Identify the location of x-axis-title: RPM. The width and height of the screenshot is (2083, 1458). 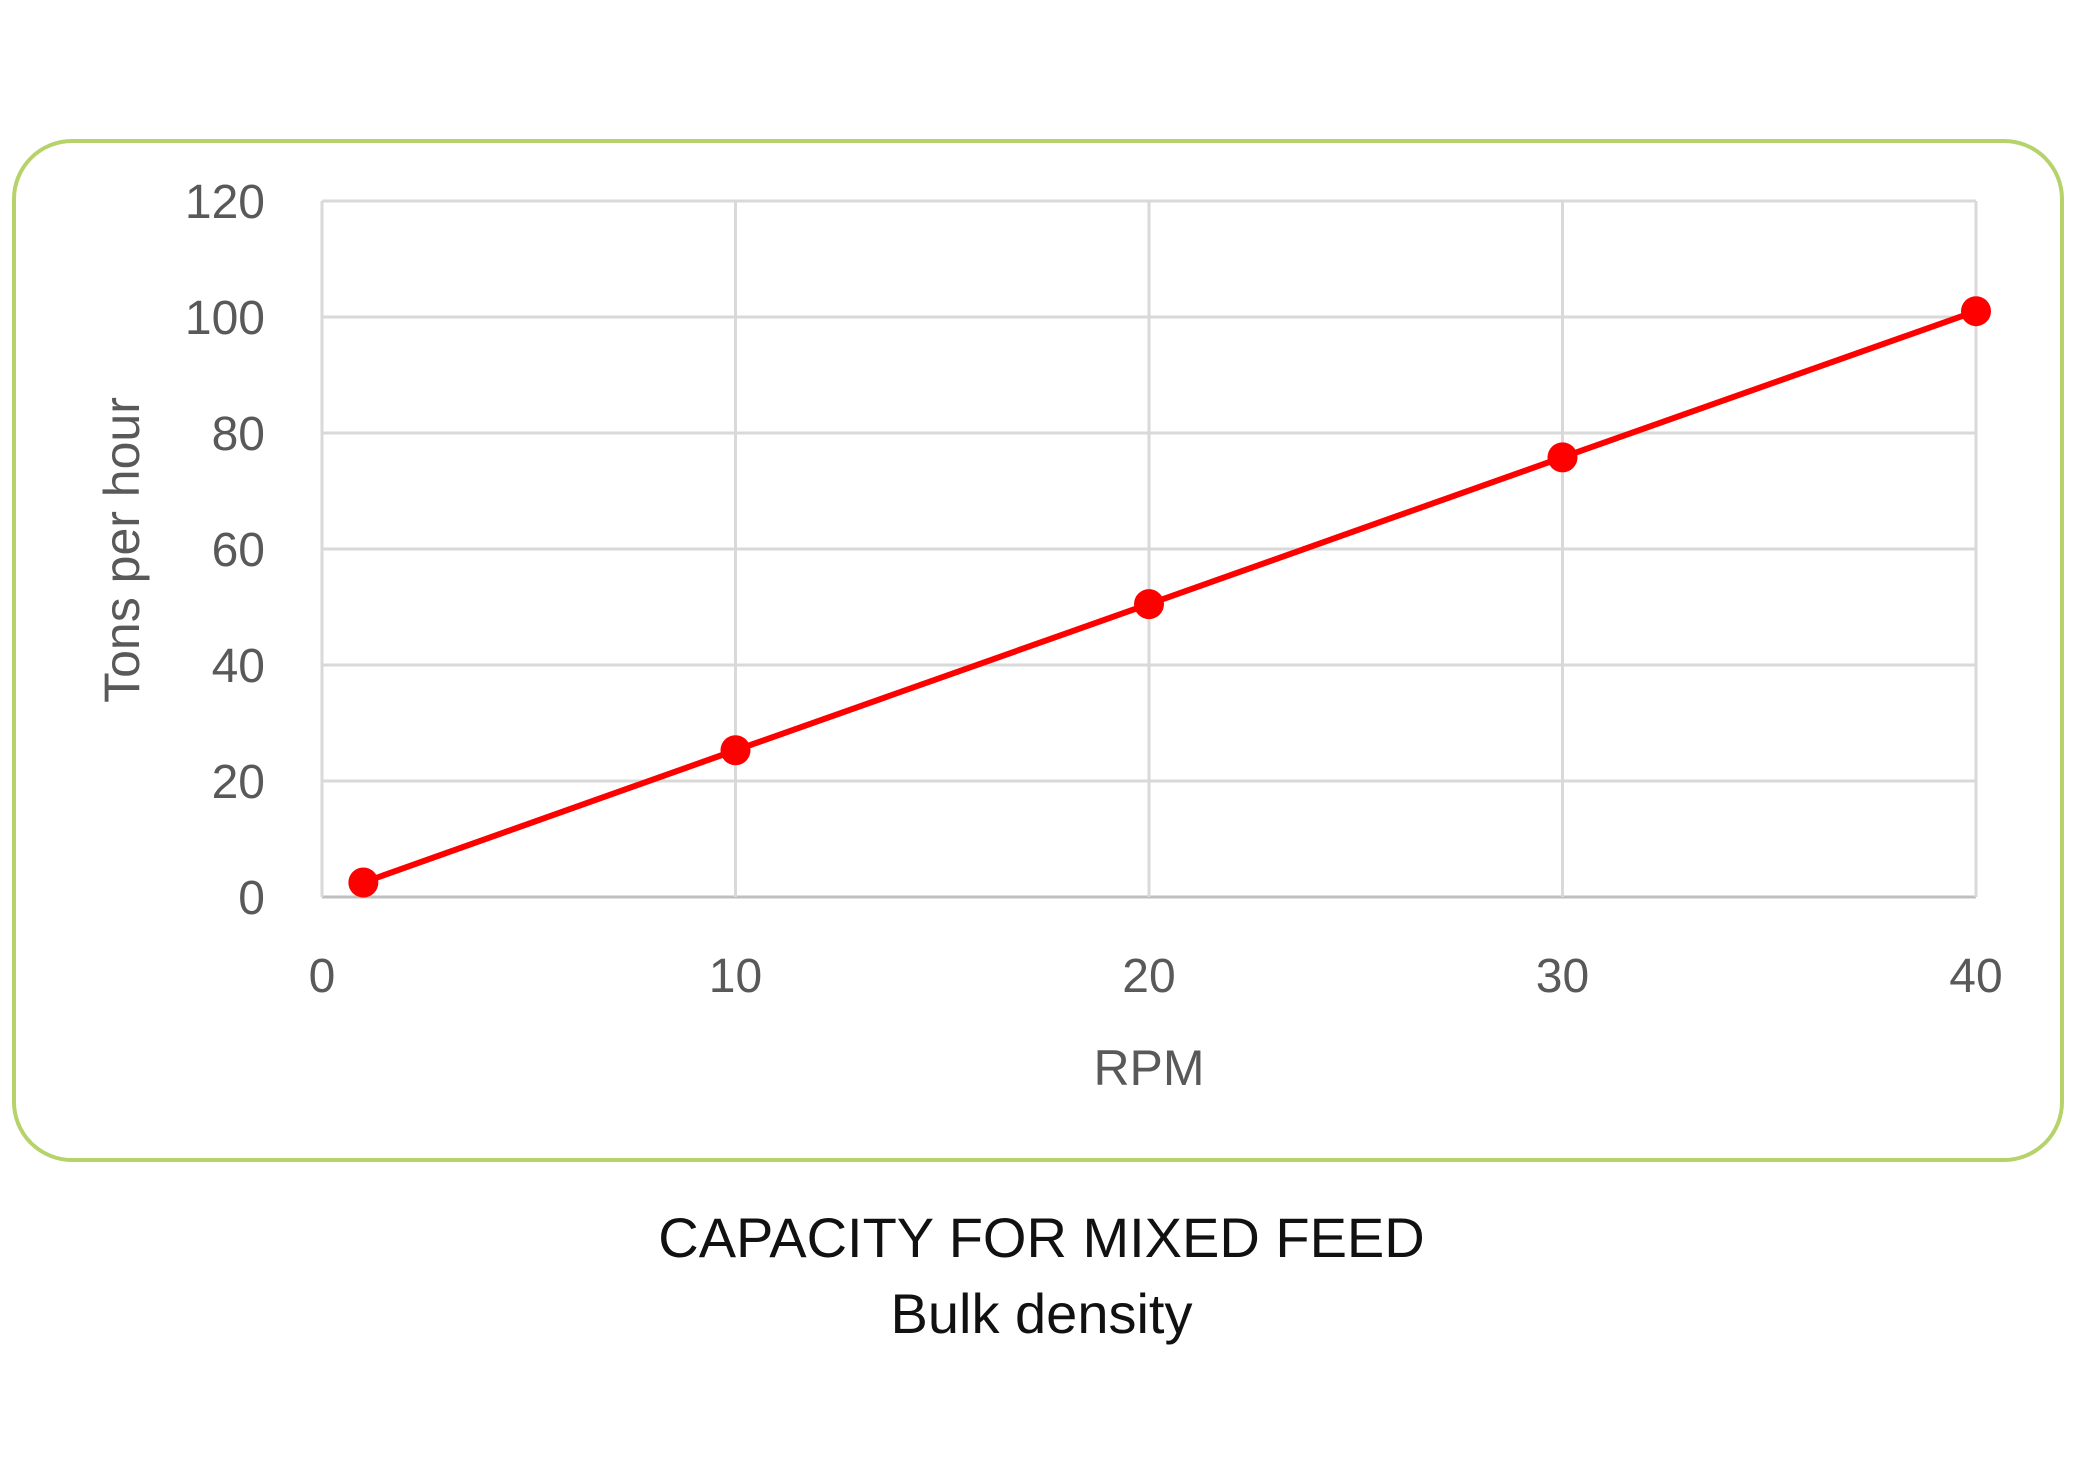
(1148, 1068).